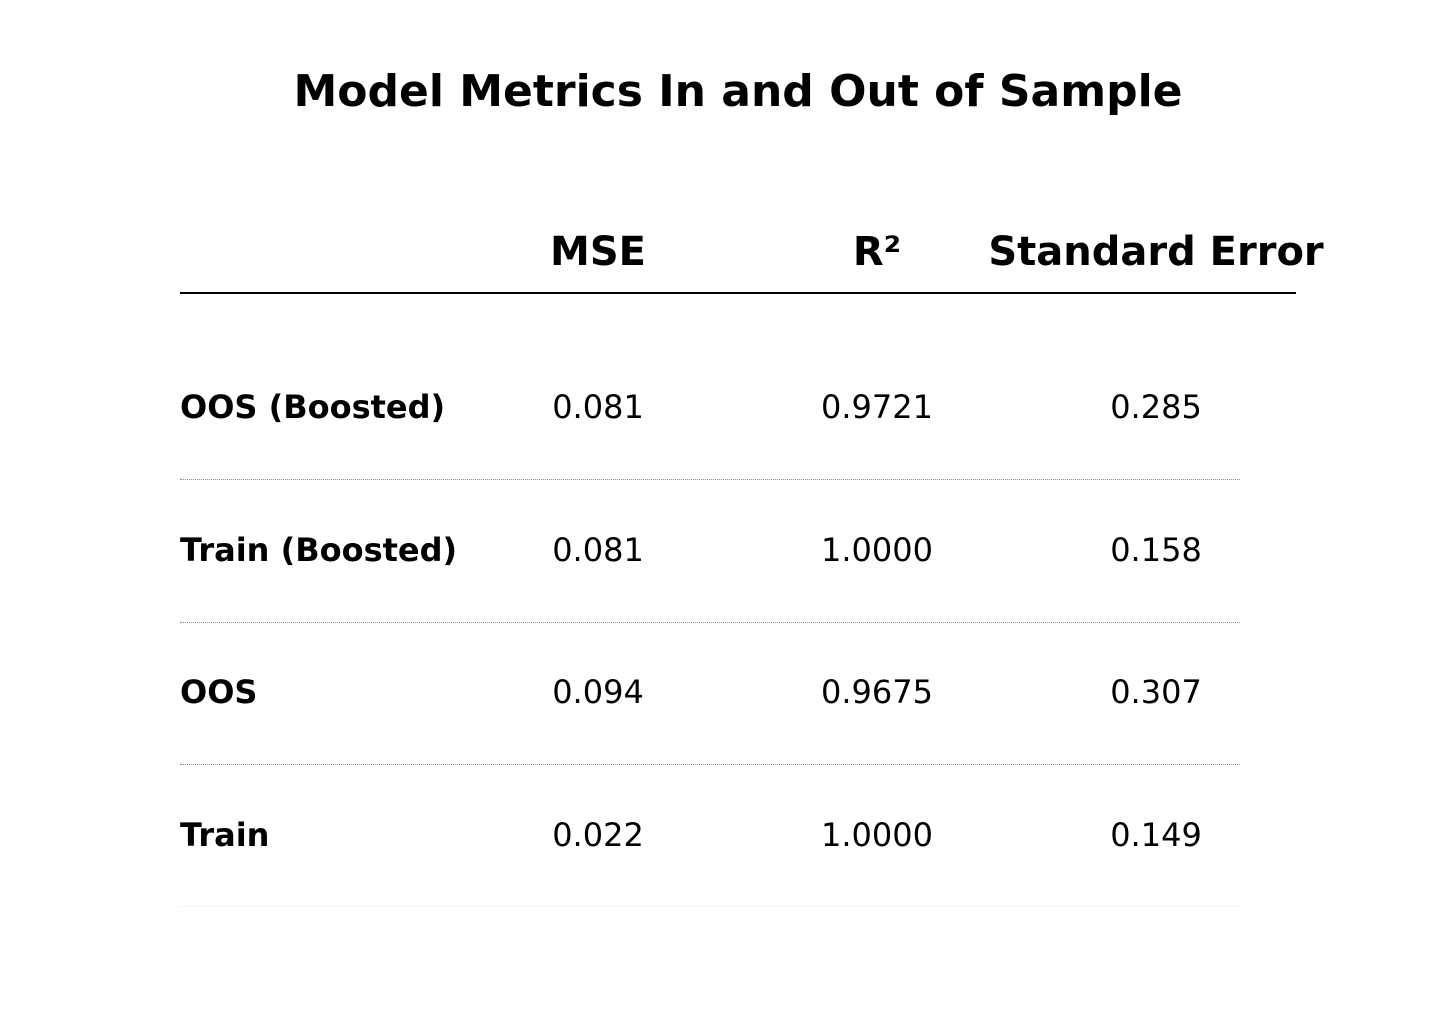 The image size is (1440, 1019). What do you see at coordinates (219, 692) in the screenshot?
I see `row-label: OOS` at bounding box center [219, 692].